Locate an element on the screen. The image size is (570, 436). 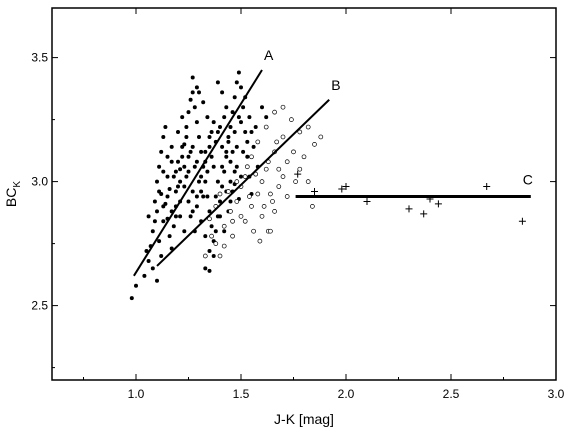
y-axis-title-sub: K is located at coordinates (17, 184).